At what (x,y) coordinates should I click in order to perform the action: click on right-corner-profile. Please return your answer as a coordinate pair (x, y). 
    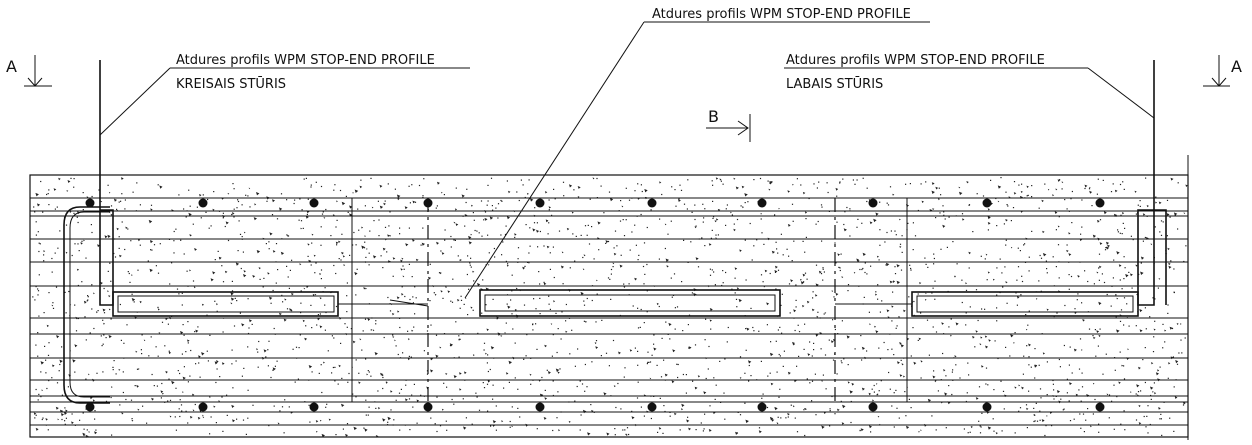
    Looking at the image, I should click on (1152, 183).